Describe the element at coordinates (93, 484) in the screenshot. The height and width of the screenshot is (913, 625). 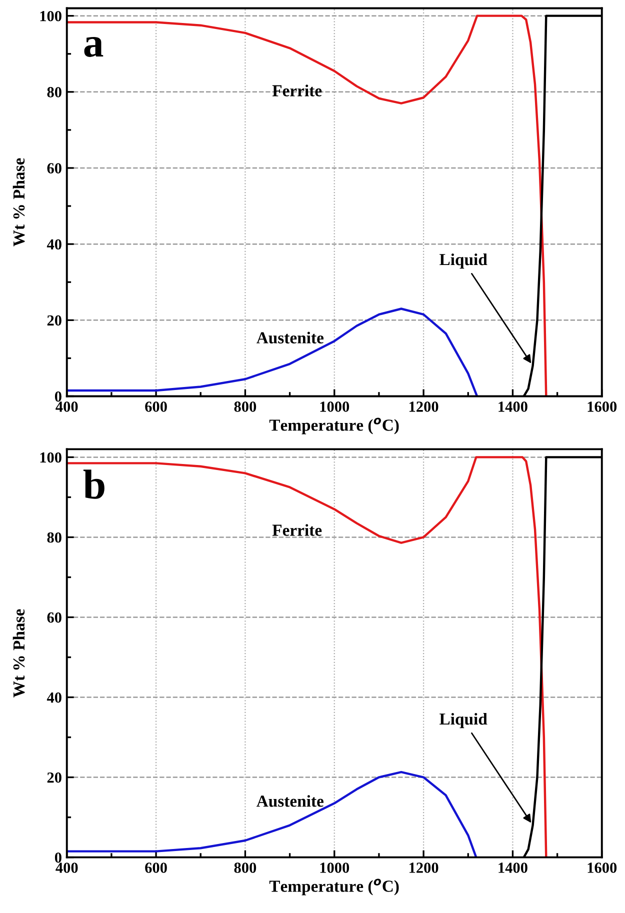
I see `annotation: b` at that location.